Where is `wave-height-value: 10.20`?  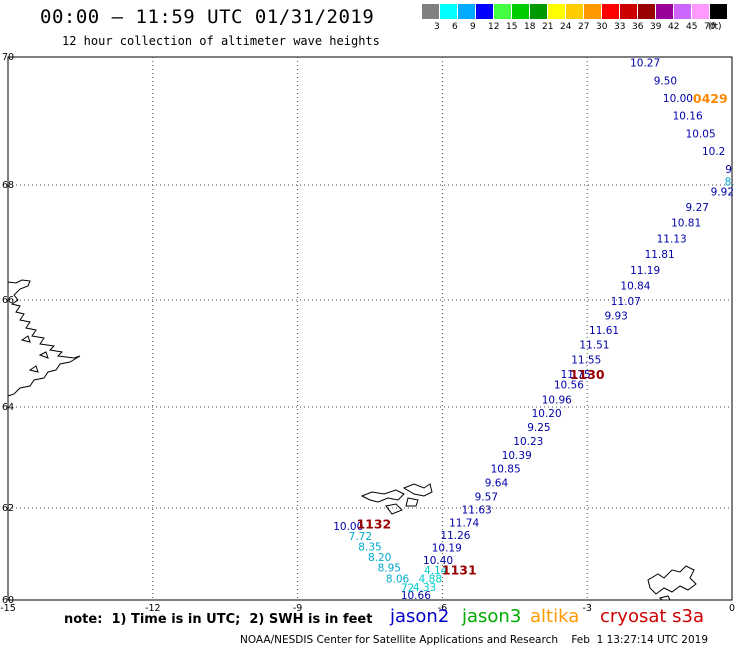 wave-height-value: 10.20 is located at coordinates (547, 414).